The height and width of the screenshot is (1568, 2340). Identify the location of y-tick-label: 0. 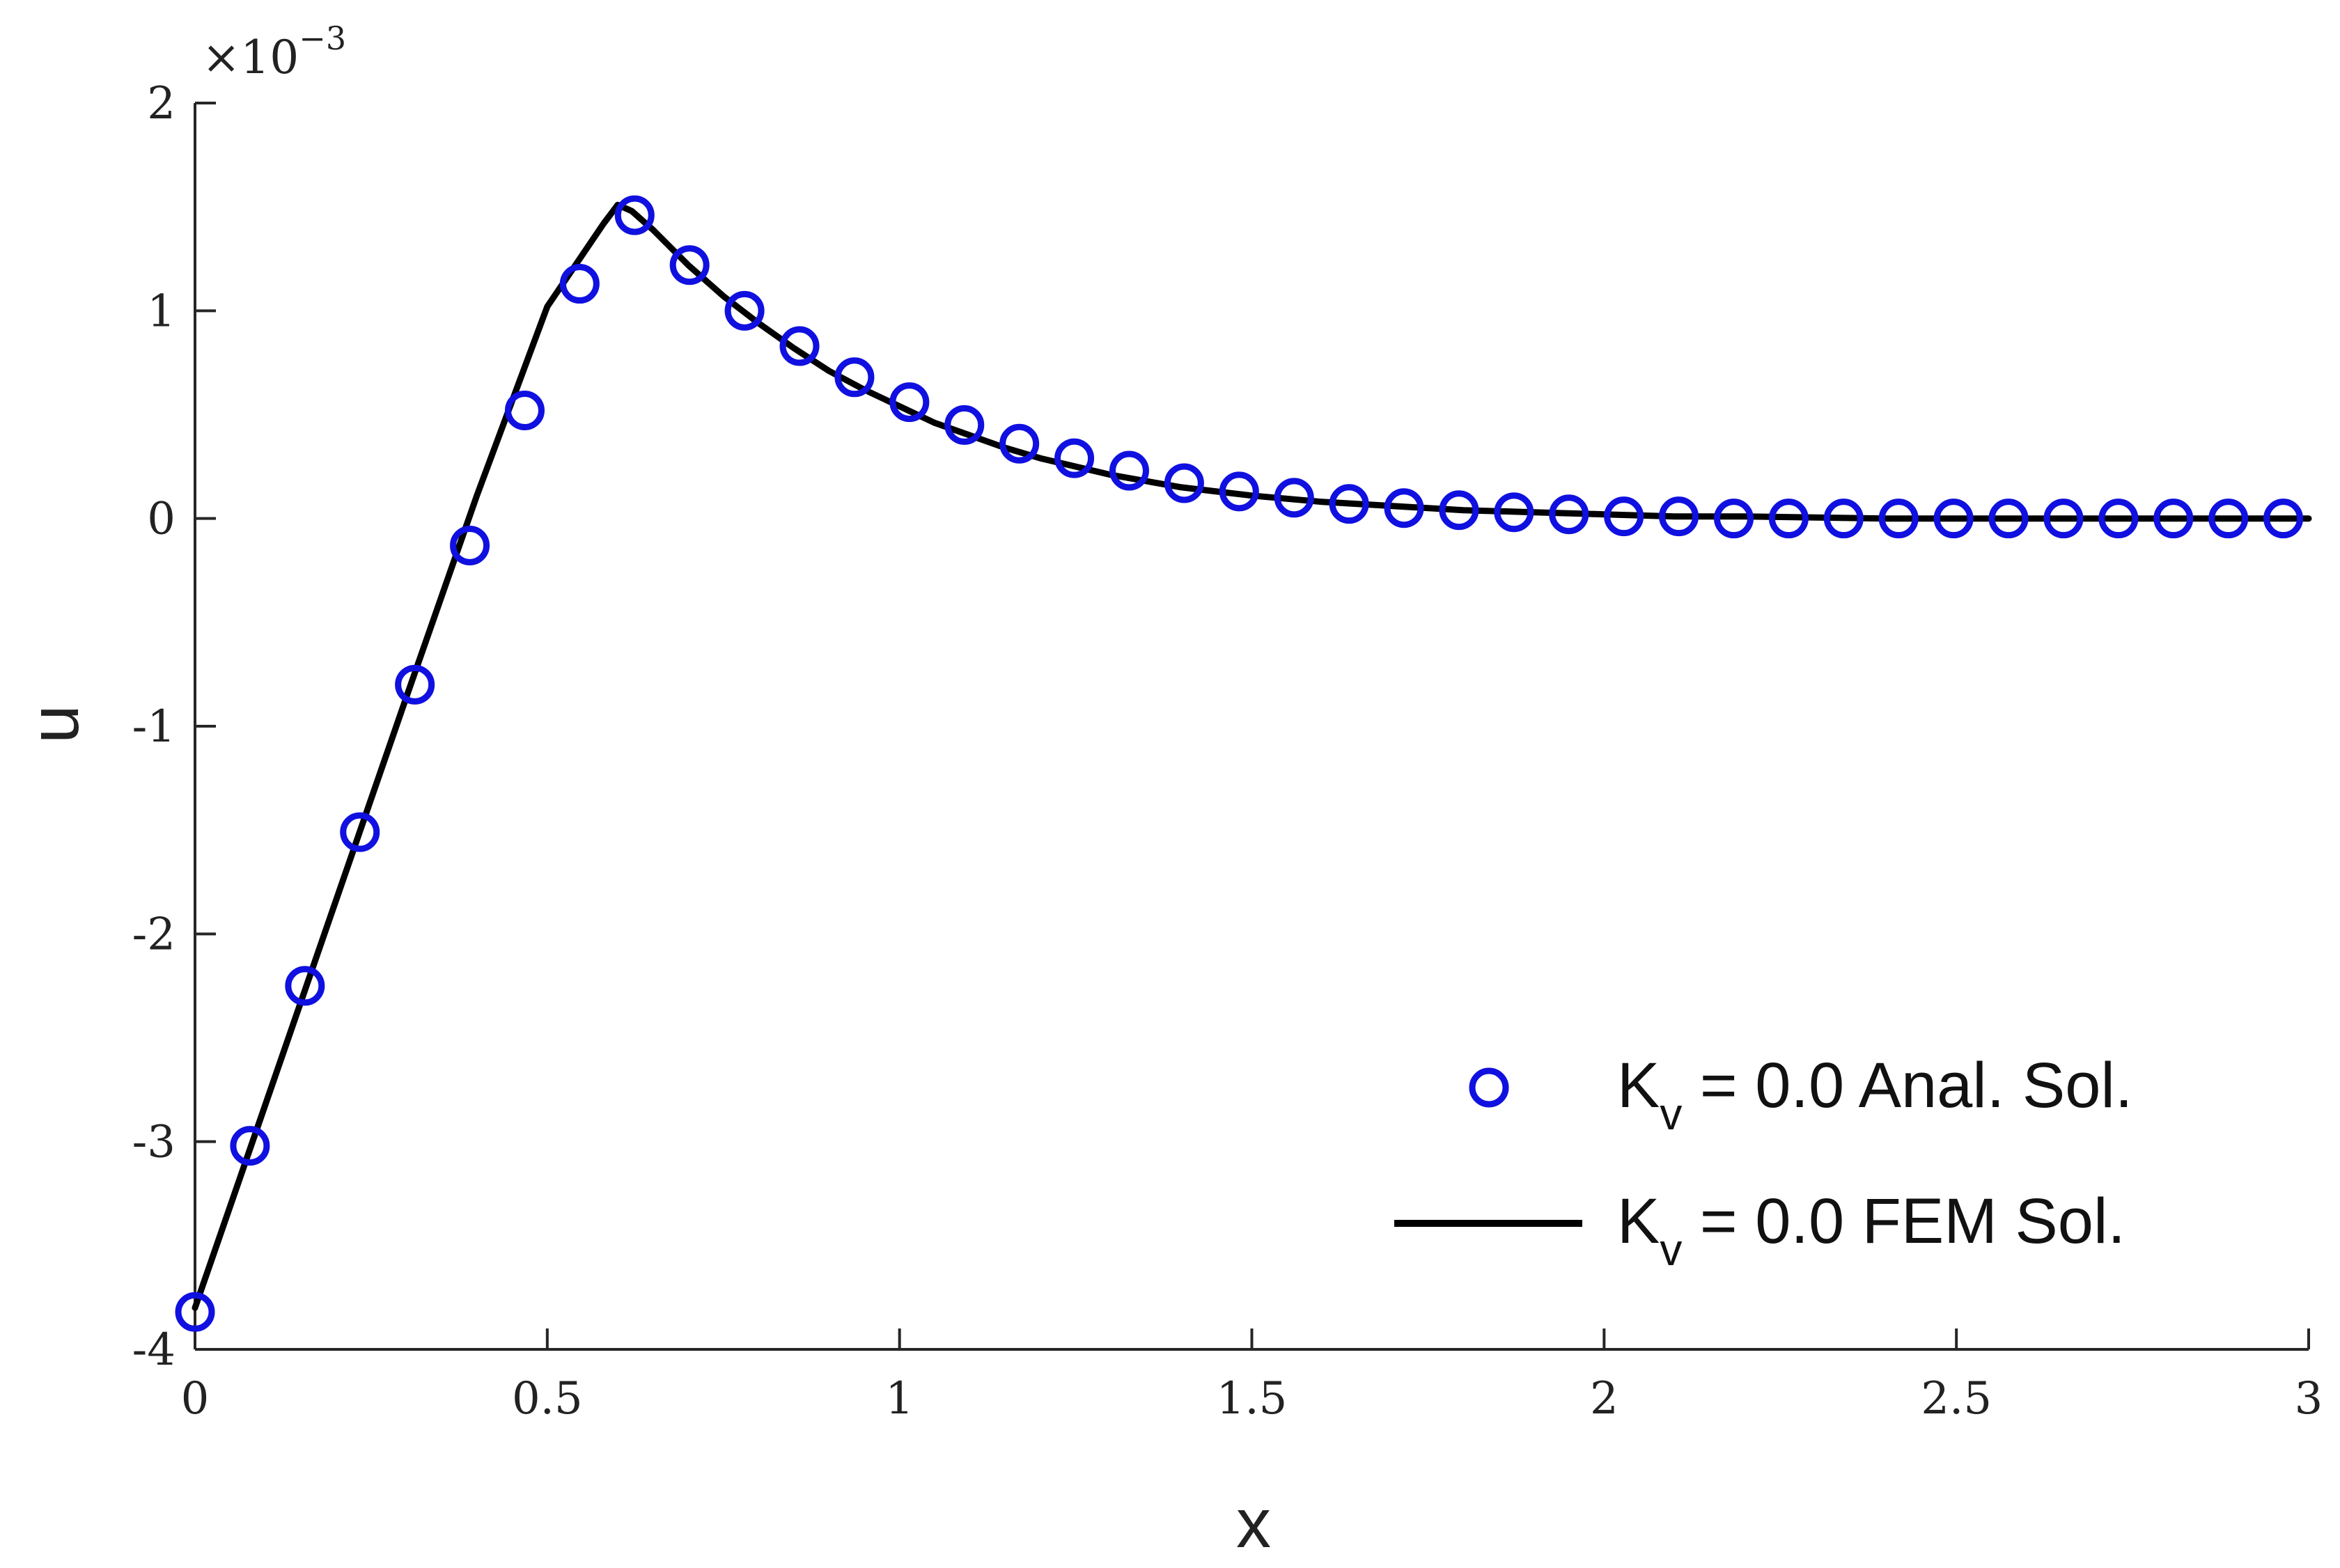
(161, 519).